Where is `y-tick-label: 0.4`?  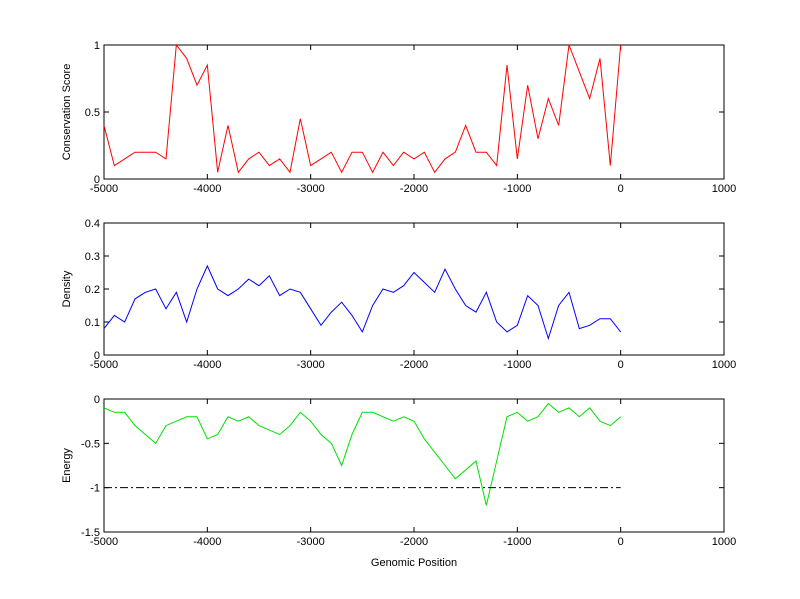 y-tick-label: 0.4 is located at coordinates (92, 224).